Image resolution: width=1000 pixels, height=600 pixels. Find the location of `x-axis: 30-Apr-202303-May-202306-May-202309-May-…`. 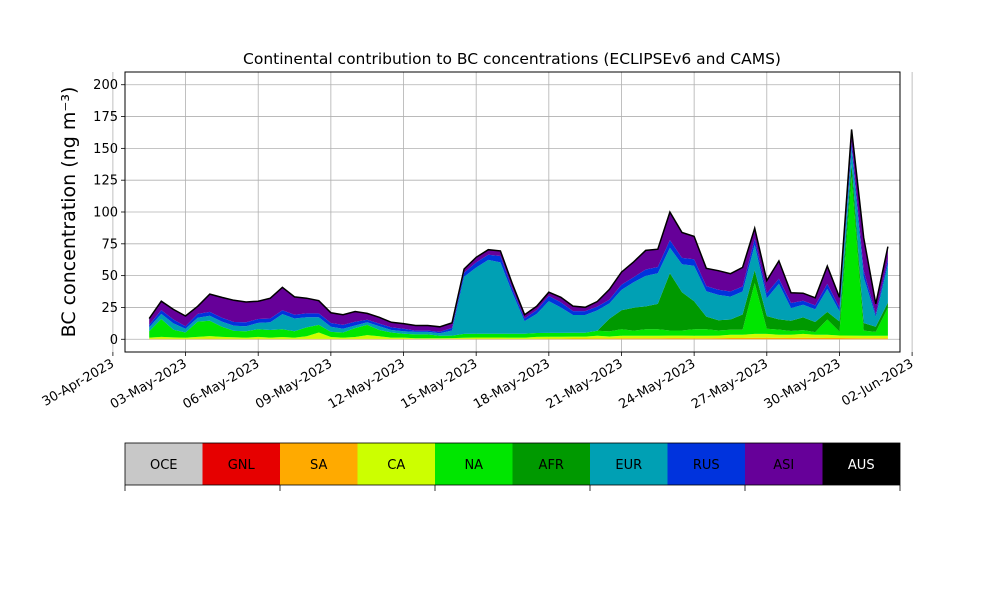

x-axis: 30-Apr-202303-May-202306-May-202309-May-… is located at coordinates (478, 382).